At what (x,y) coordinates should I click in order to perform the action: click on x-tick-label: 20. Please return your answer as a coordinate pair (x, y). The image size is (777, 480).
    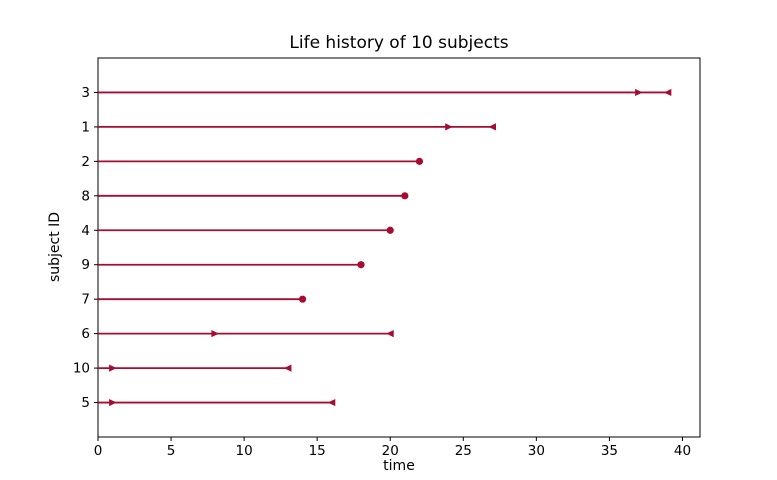
    Looking at the image, I should click on (390, 451).